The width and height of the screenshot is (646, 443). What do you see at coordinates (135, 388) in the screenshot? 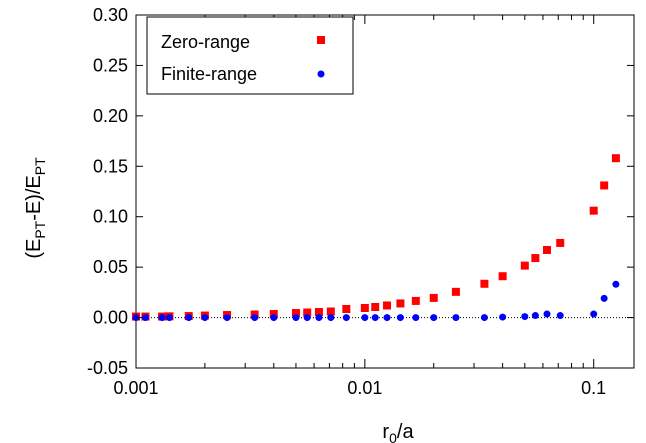
I see `x-tick-label: 0.001` at bounding box center [135, 388].